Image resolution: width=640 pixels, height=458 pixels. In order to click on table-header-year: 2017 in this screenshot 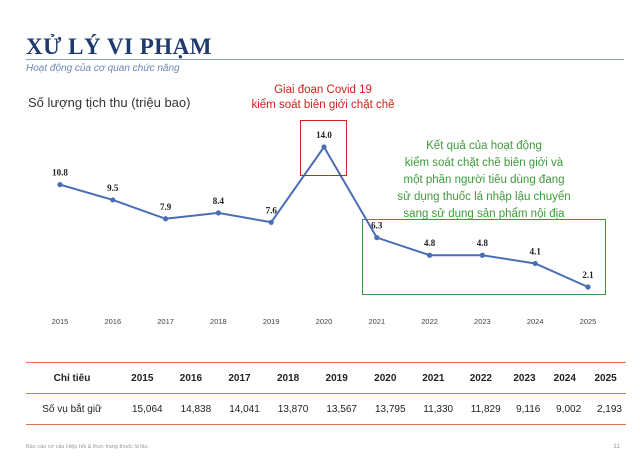, I will do `click(239, 378)`.